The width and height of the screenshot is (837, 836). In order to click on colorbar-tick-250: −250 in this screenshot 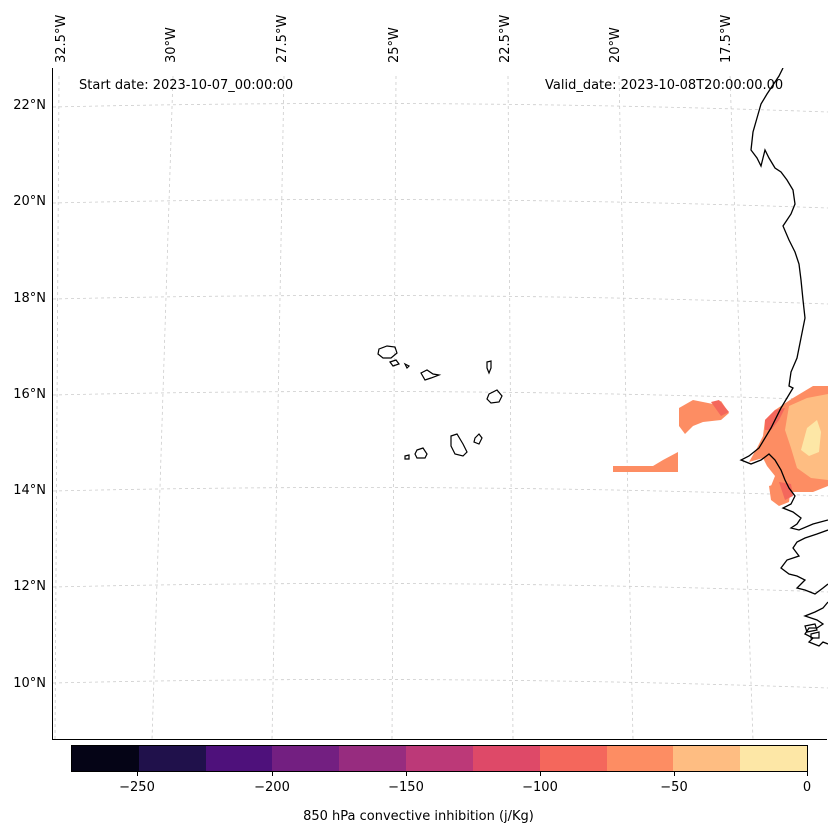, I will do `click(137, 787)`.